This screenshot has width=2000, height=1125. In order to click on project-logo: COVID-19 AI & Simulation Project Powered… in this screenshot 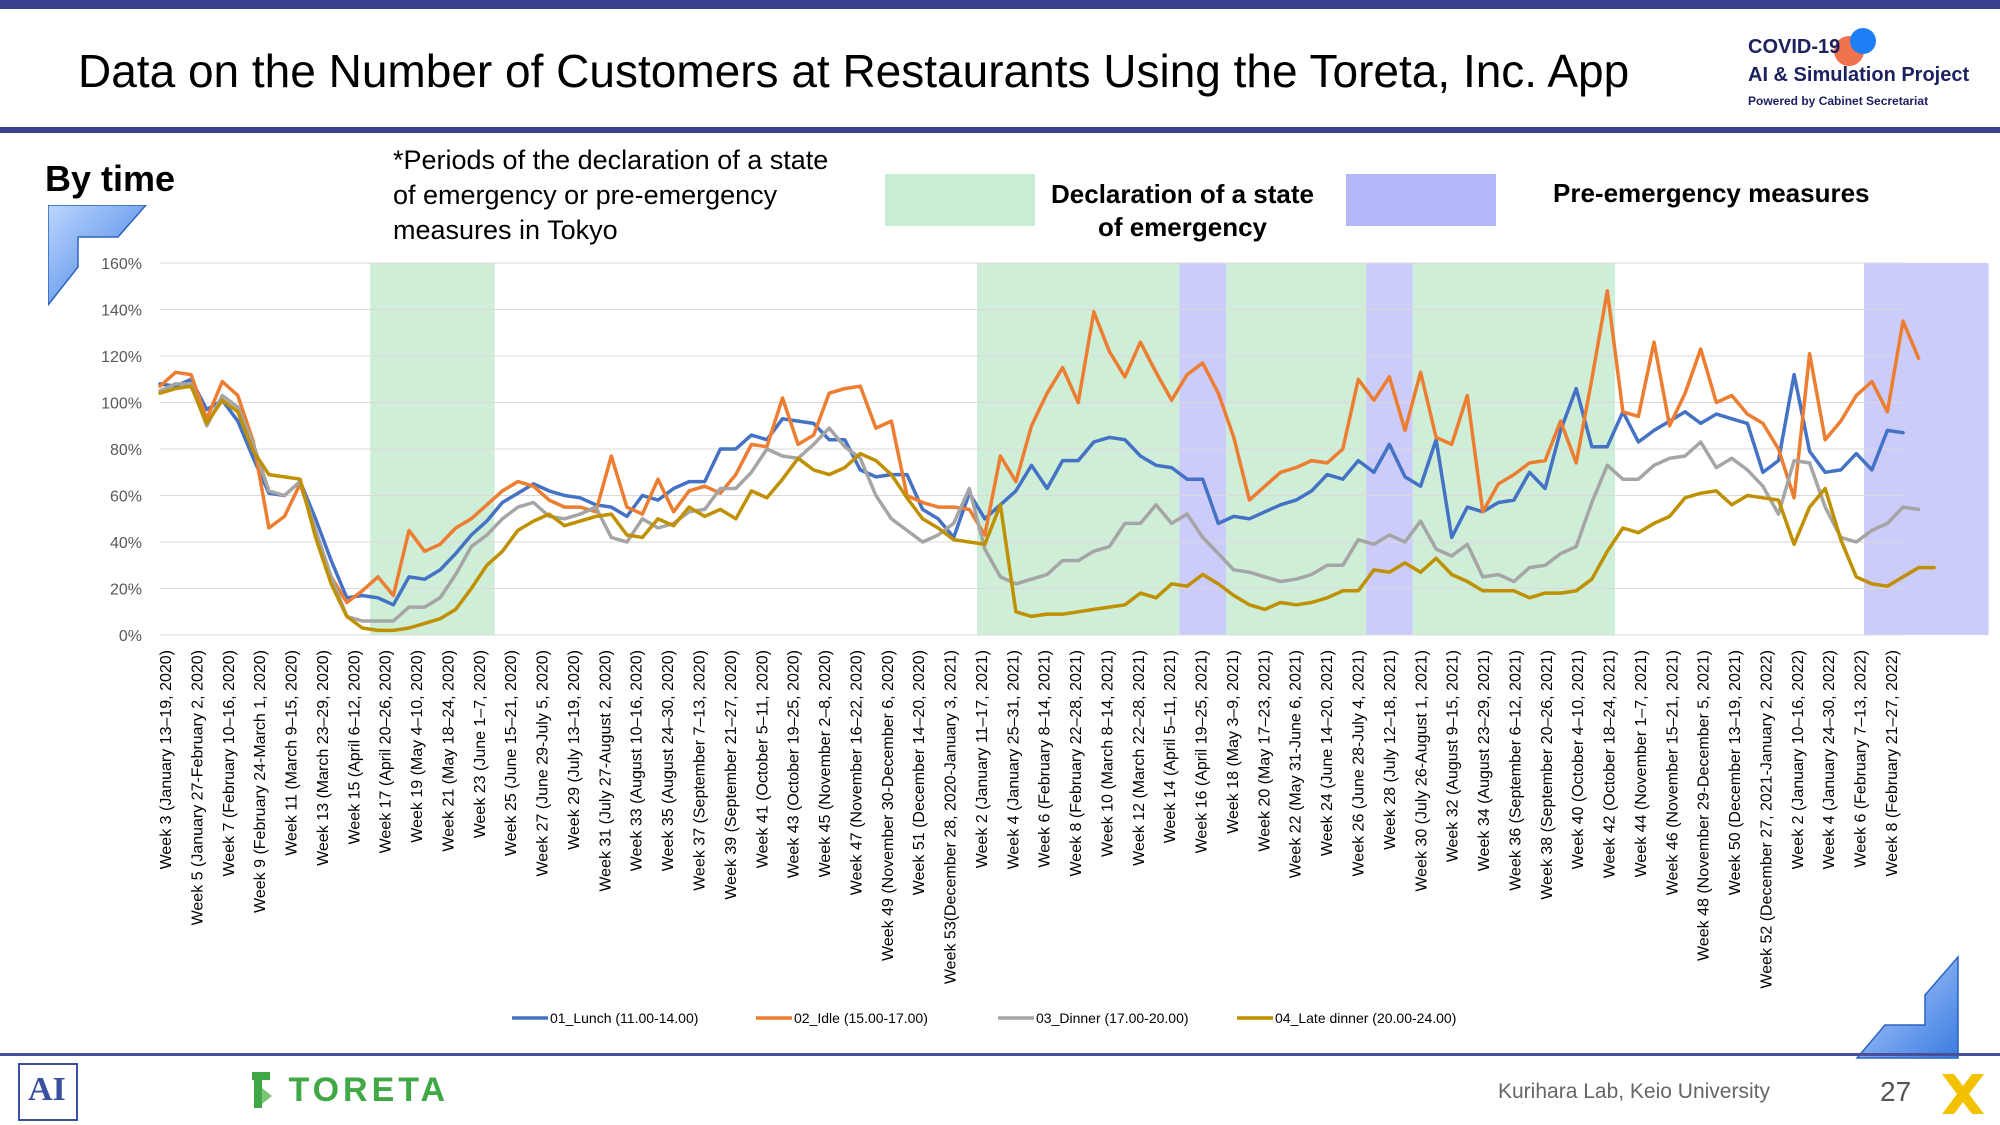, I will do `click(1860, 69)`.